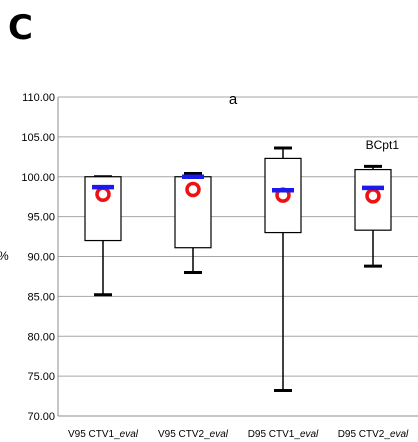 Image resolution: width=418 pixels, height=442 pixels. What do you see at coordinates (41, 417) in the screenshot?
I see `y-tick-label: 70.00` at bounding box center [41, 417].